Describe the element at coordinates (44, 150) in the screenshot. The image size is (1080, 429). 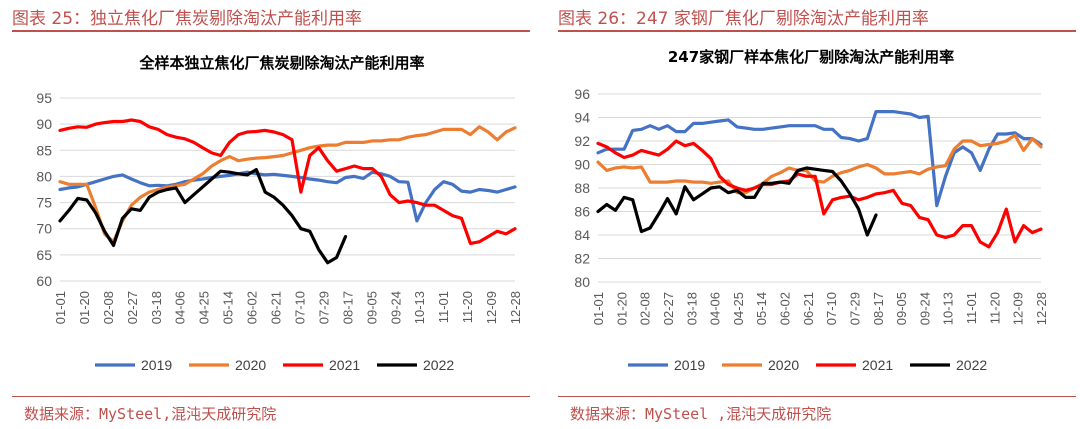
I see `y-tick-label: 85` at that location.